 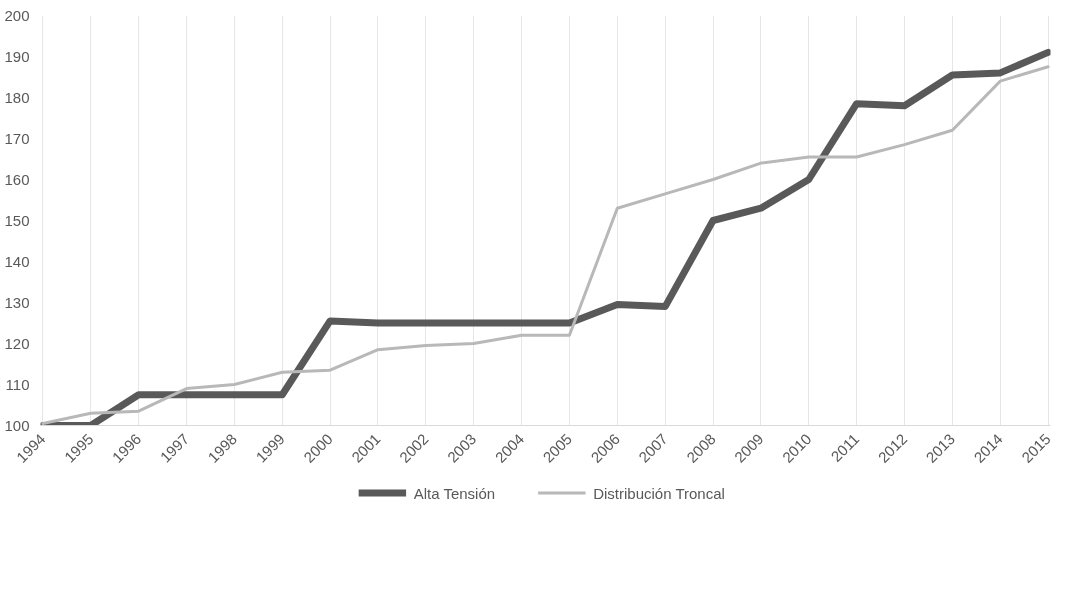 I want to click on y-tick-label: 200, so click(x=17, y=15).